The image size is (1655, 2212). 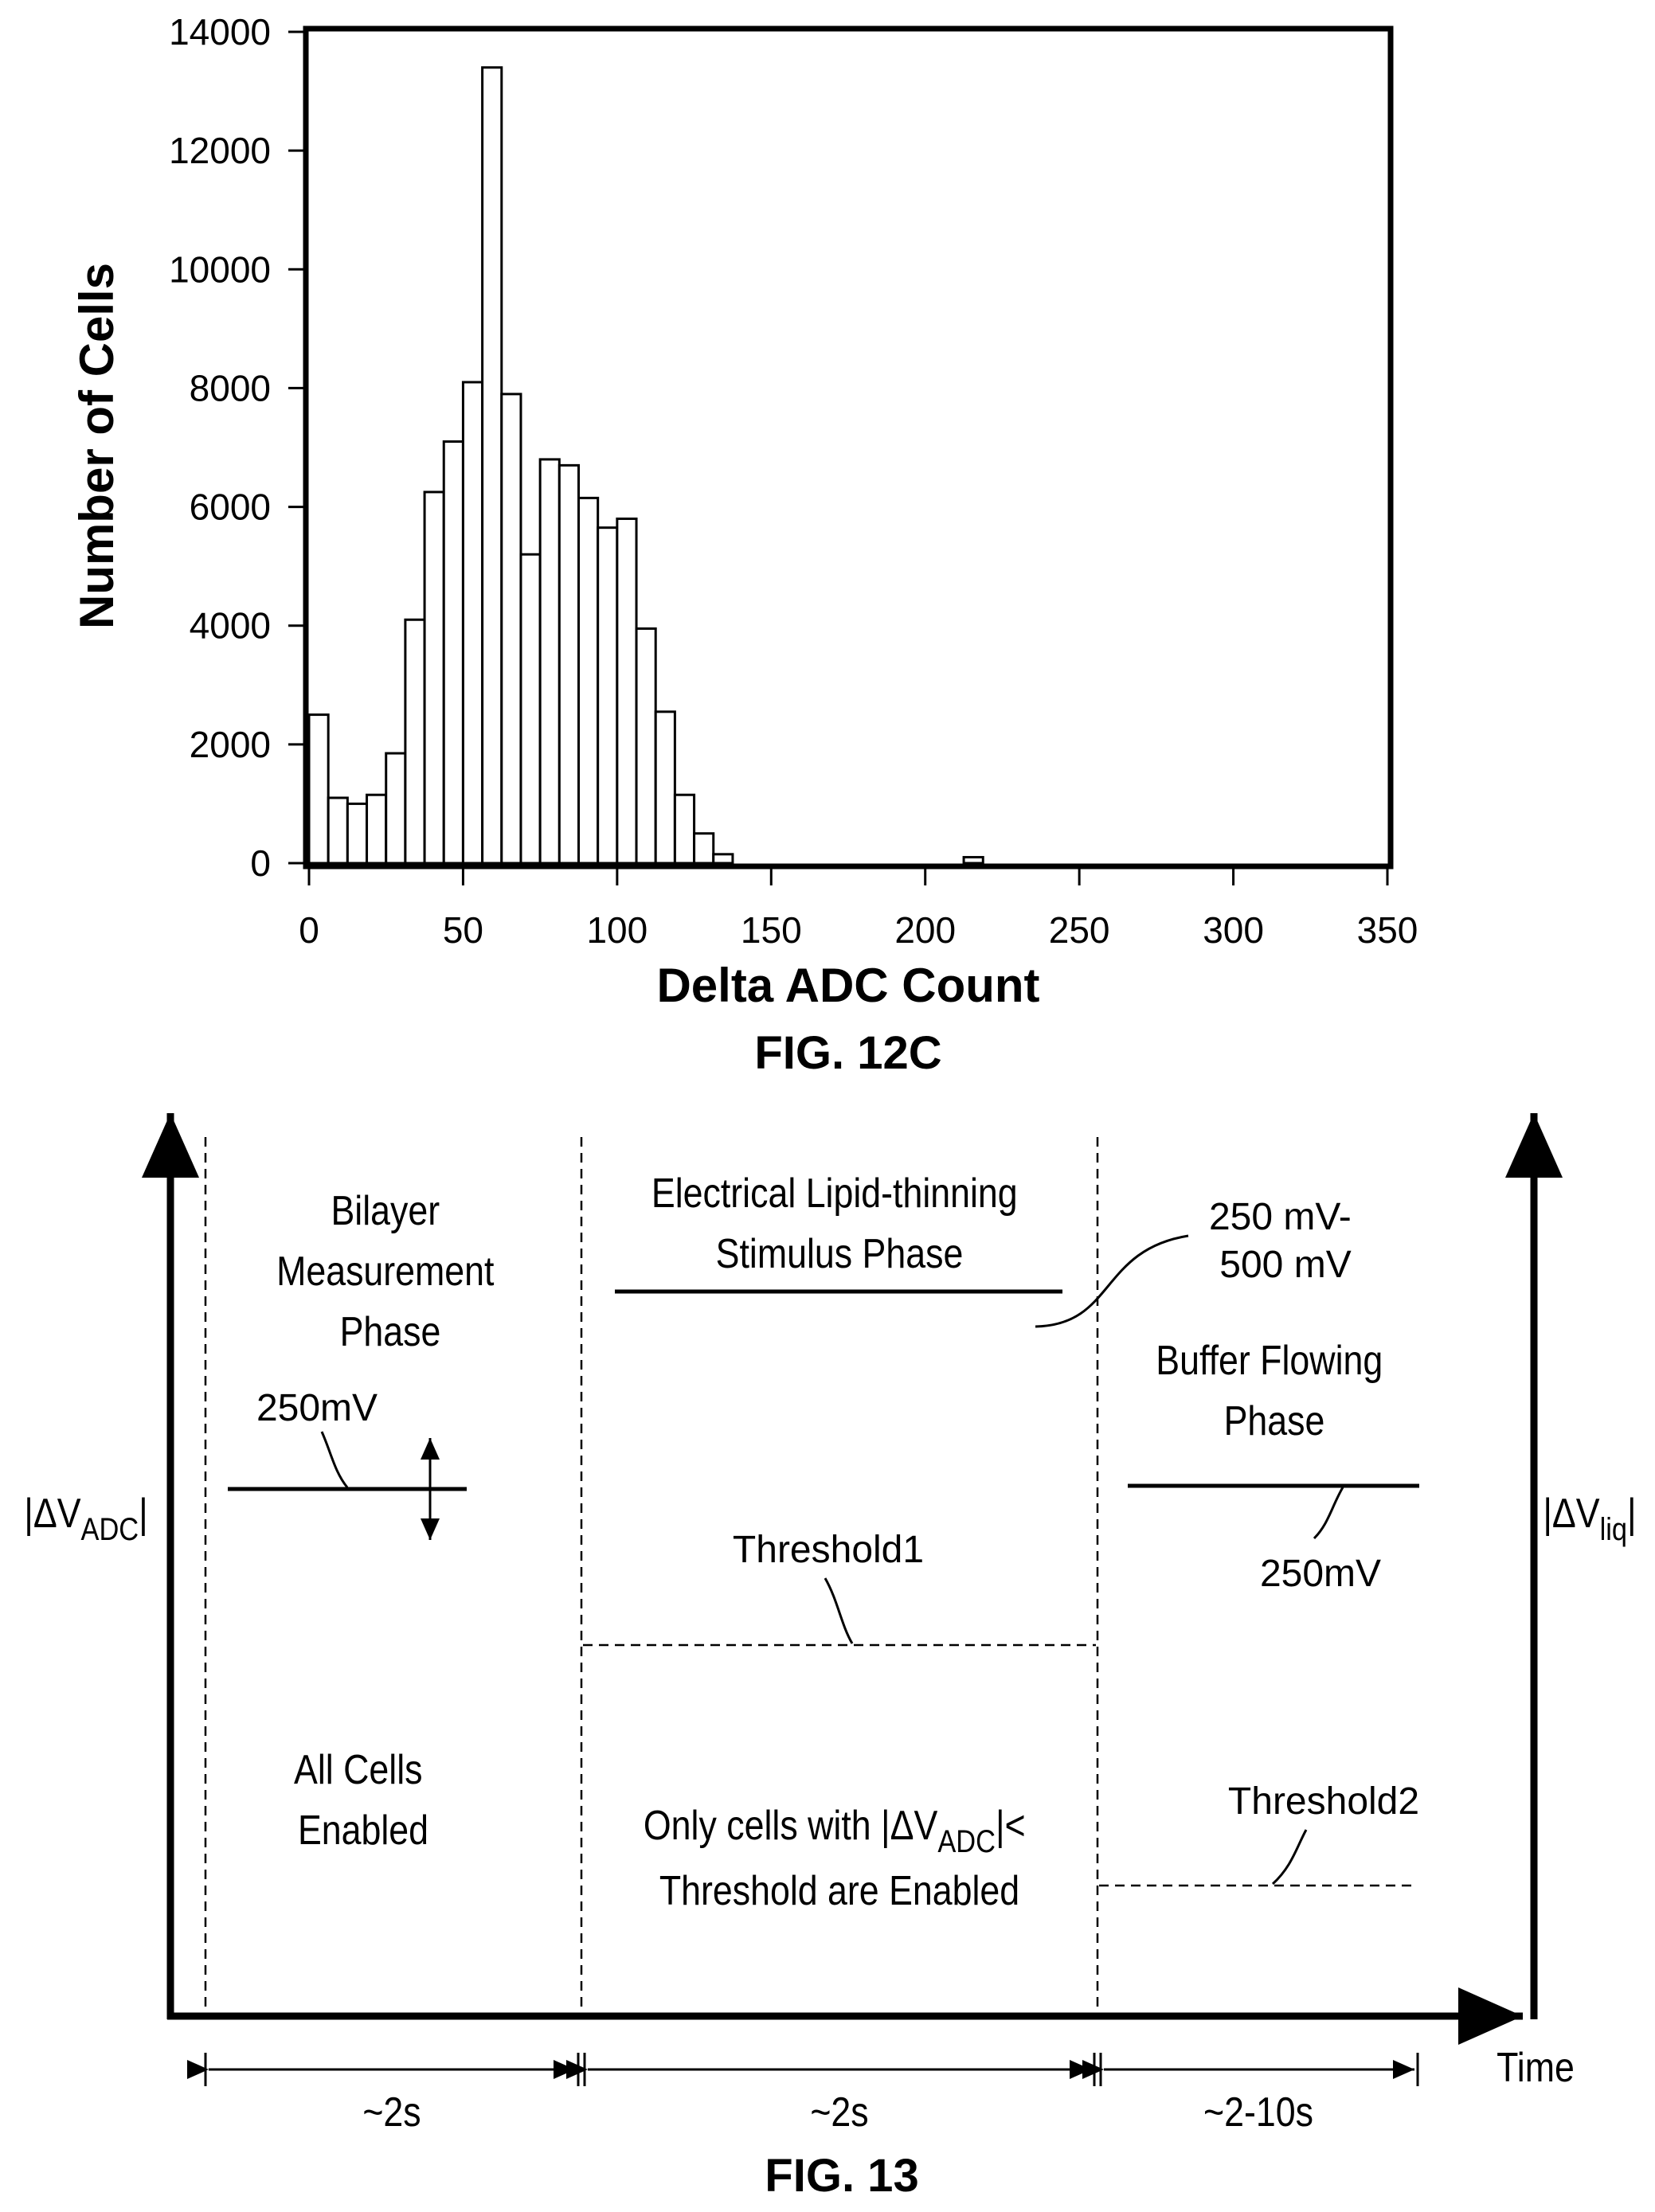 What do you see at coordinates (1112, 1281) in the screenshot?
I see `stimulus-voltage-leader` at bounding box center [1112, 1281].